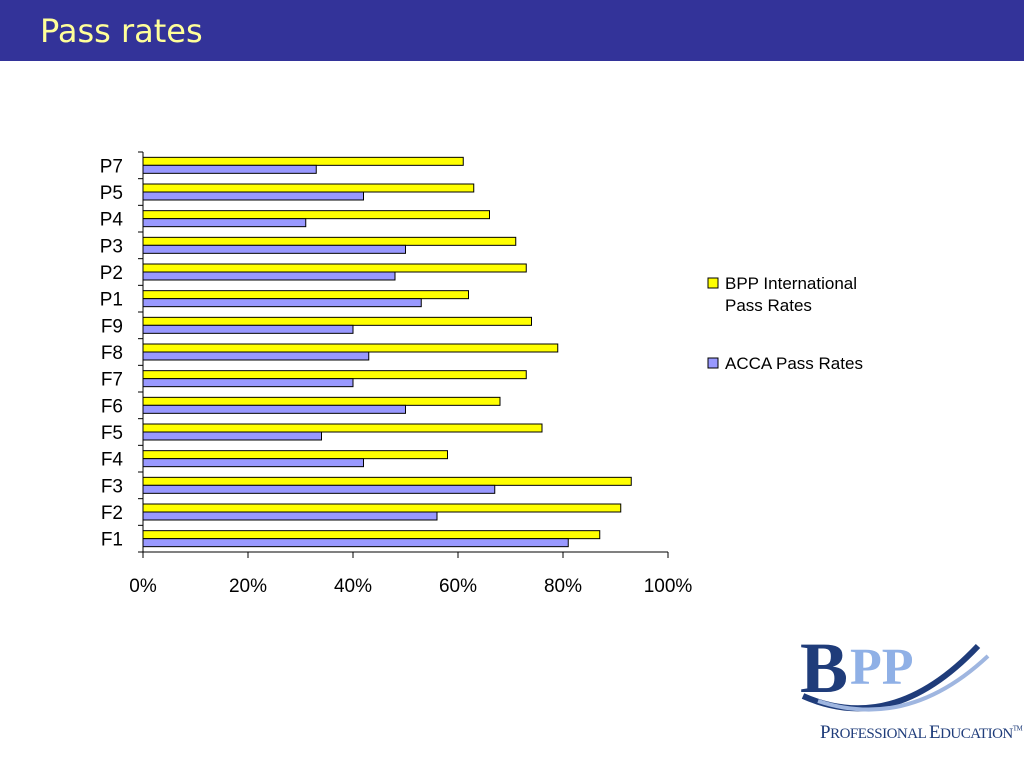  I want to click on bar-bpp-international-pass-rates-f4, so click(295, 455).